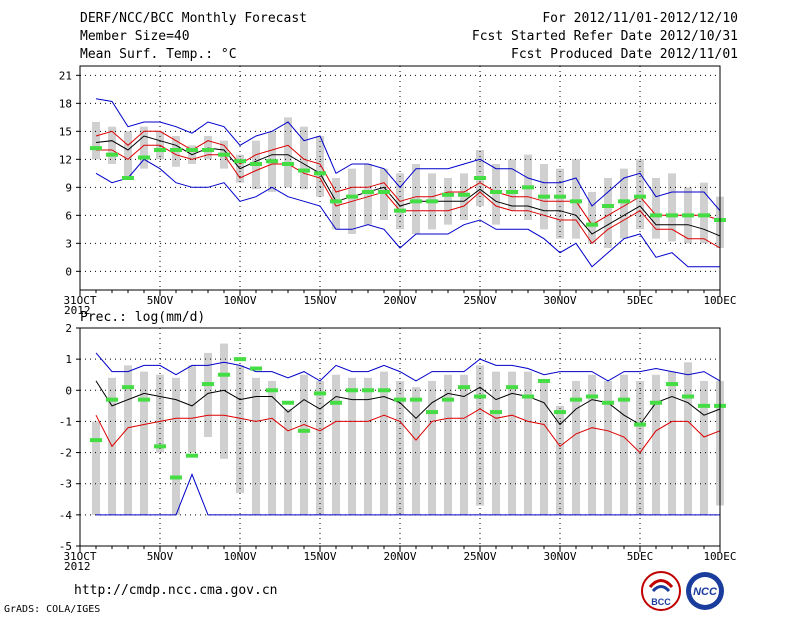 This screenshot has width=800, height=618. What do you see at coordinates (68, 215) in the screenshot?
I see `y-tick-label: 6` at bounding box center [68, 215].